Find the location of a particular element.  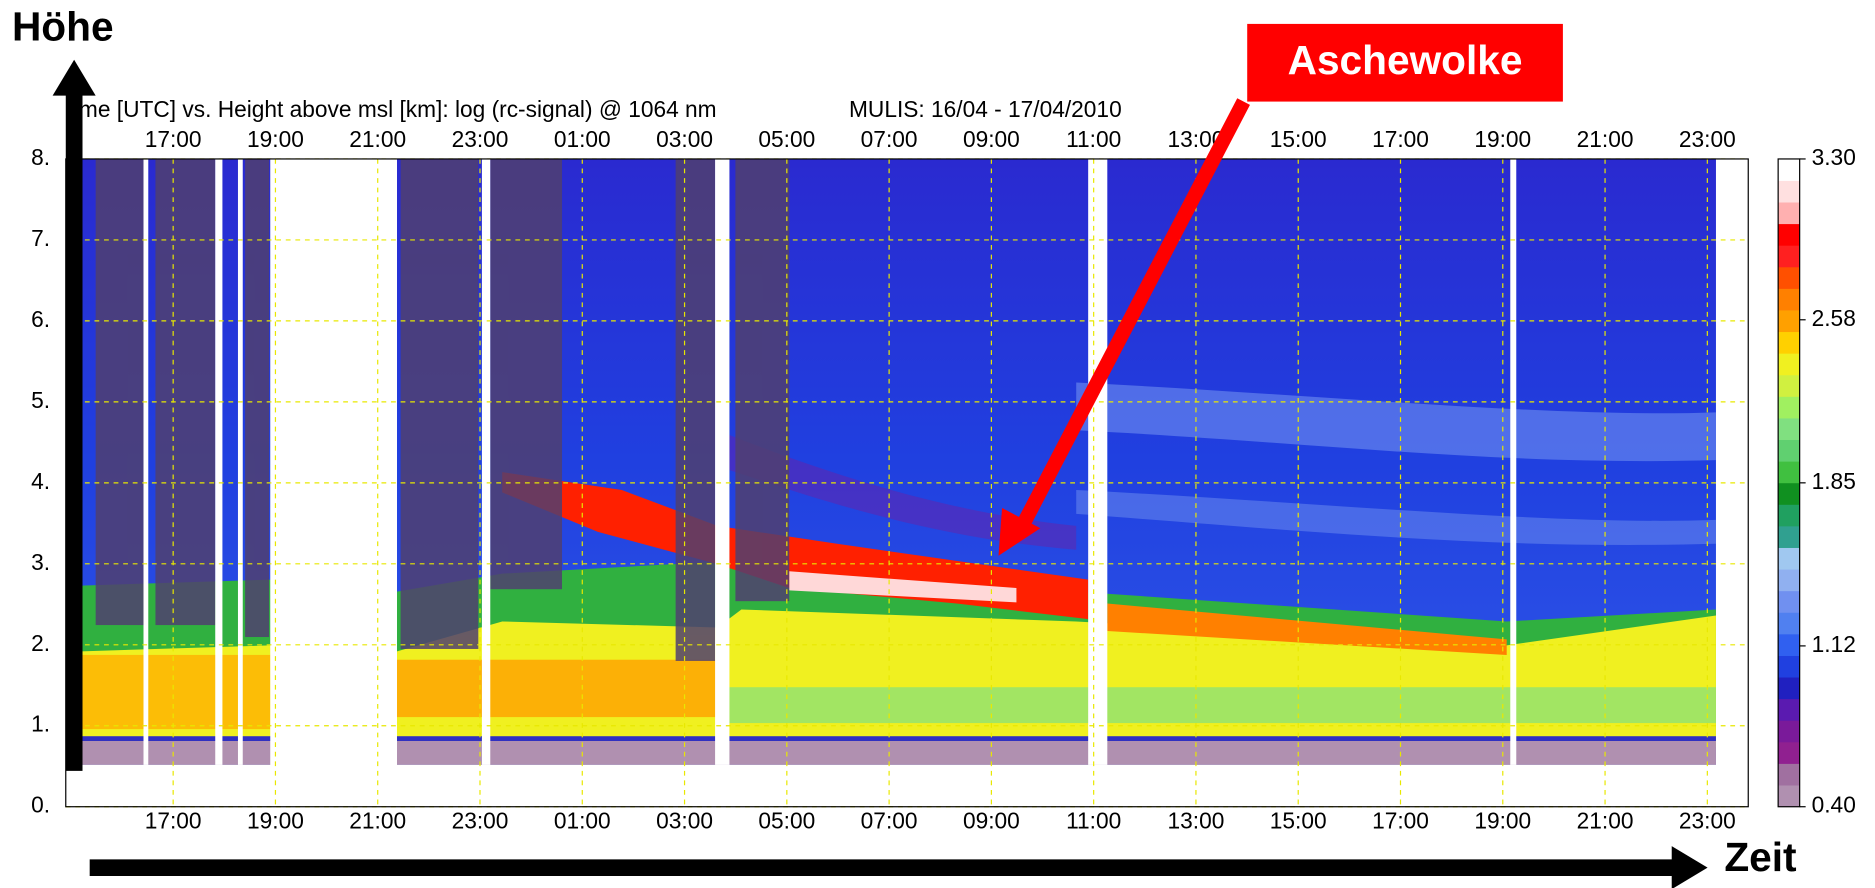

y-tick-label: 8. is located at coordinates (40, 157).